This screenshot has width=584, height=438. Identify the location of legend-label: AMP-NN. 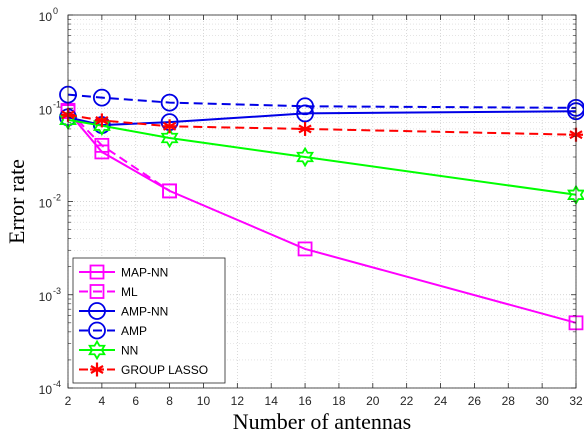
(144, 312).